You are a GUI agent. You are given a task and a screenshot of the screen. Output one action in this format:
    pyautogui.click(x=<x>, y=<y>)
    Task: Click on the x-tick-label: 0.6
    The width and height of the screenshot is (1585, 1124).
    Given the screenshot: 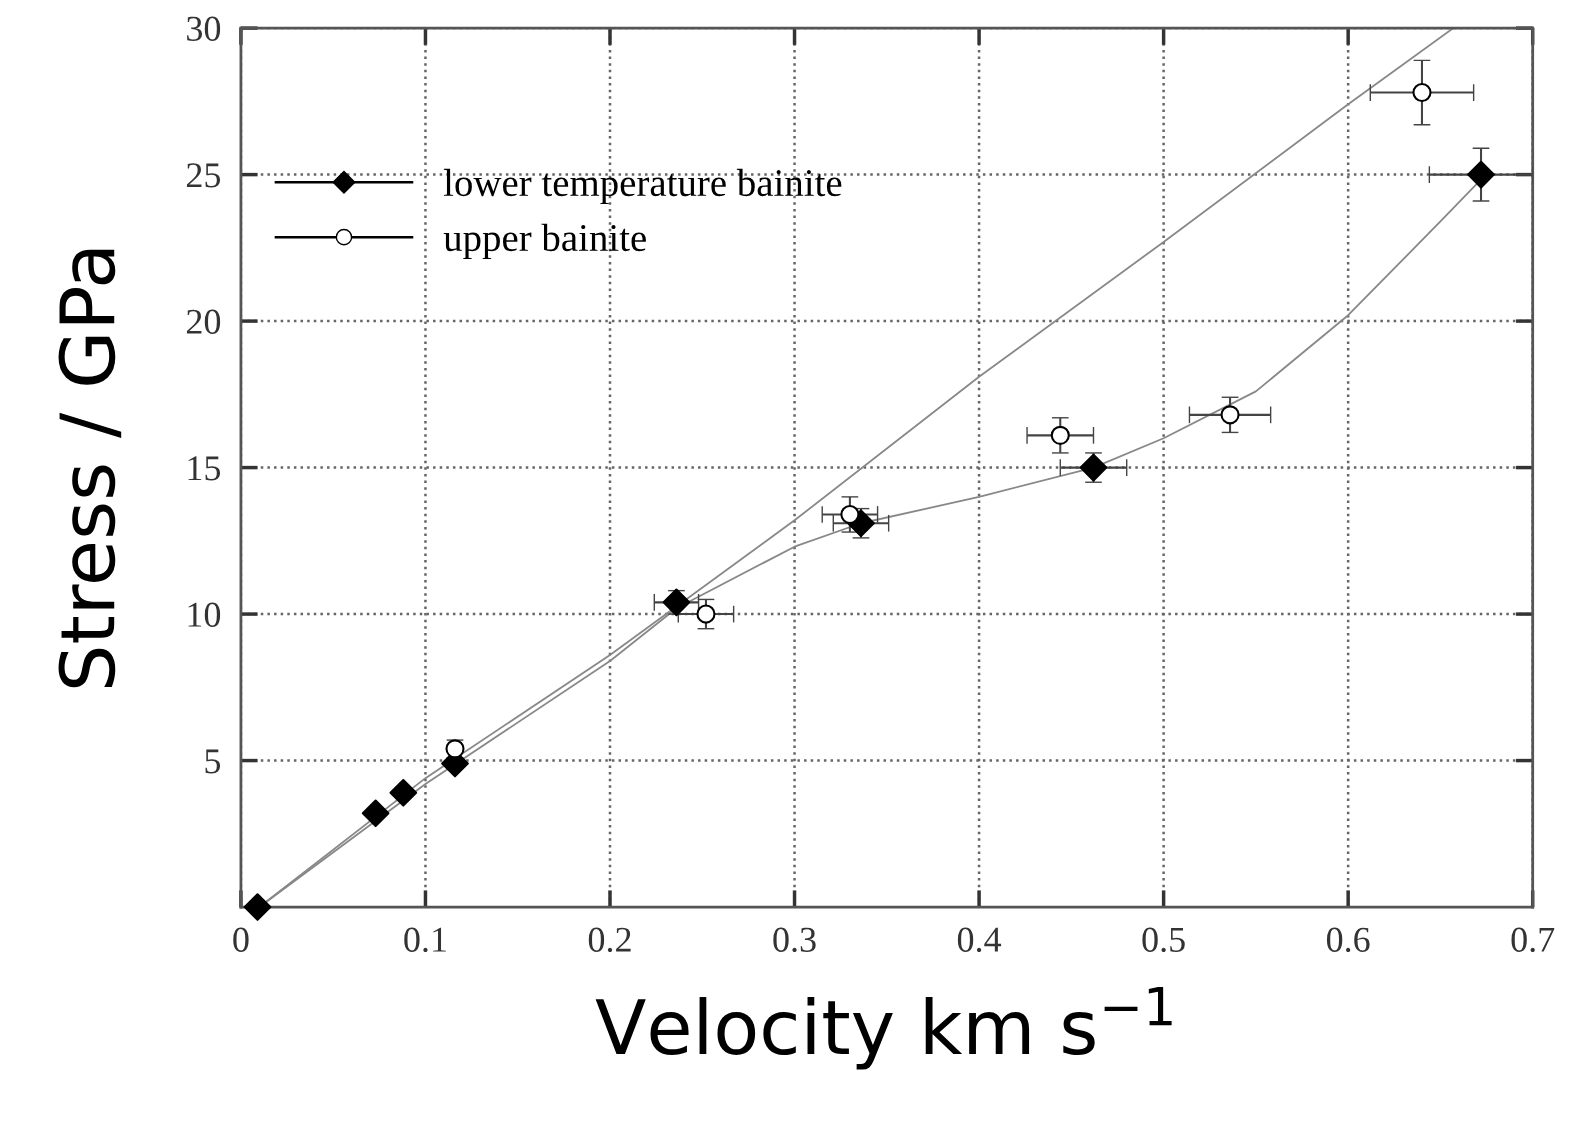 What is the action you would take?
    pyautogui.click(x=1348, y=940)
    